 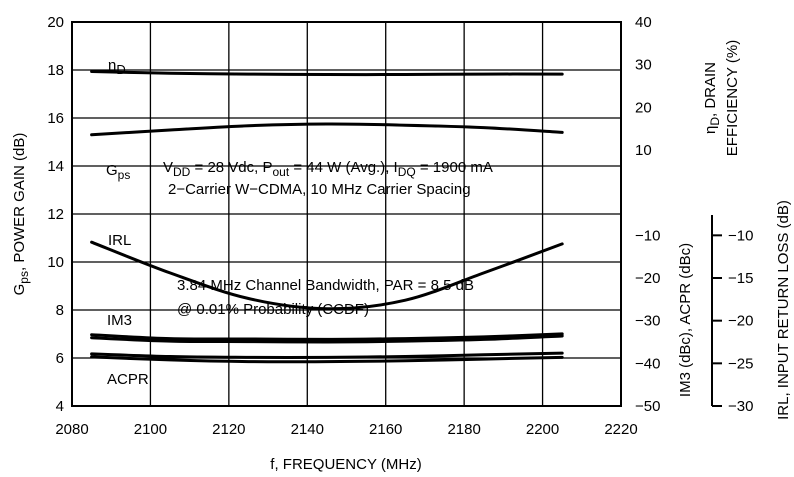 What do you see at coordinates (71, 429) in the screenshot?
I see `x-tick-label: 2080` at bounding box center [71, 429].